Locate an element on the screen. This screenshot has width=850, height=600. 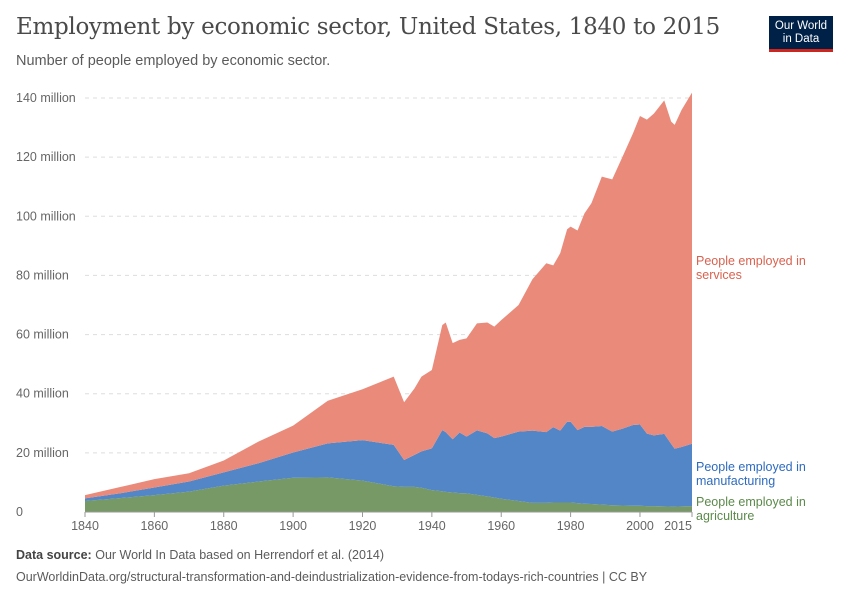
label-agriculture-line2: agriculture is located at coordinates (725, 516).